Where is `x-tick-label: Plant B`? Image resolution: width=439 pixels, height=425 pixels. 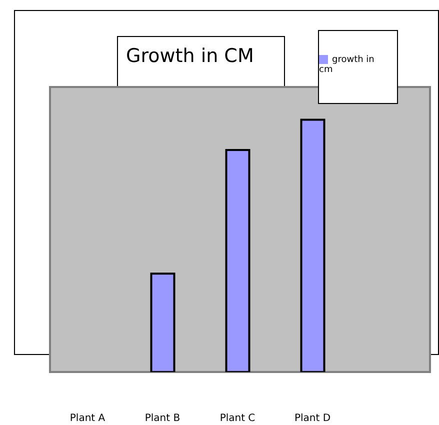 x-tick-label: Plant B is located at coordinates (162, 418).